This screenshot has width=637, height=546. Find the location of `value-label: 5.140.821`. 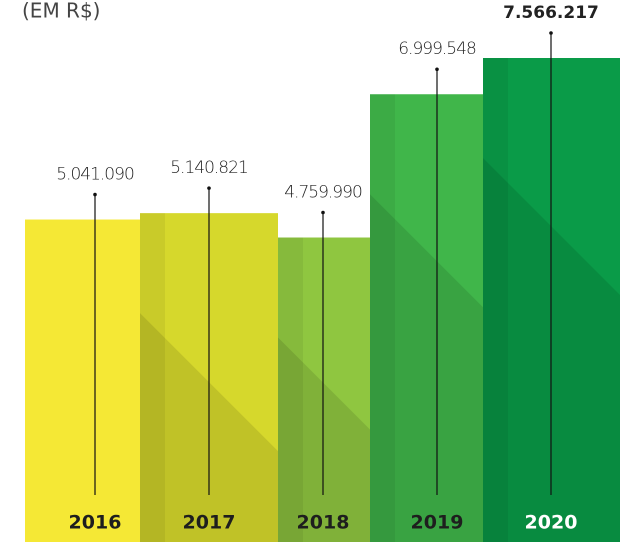

value-label: 5.140.821 is located at coordinates (209, 168).